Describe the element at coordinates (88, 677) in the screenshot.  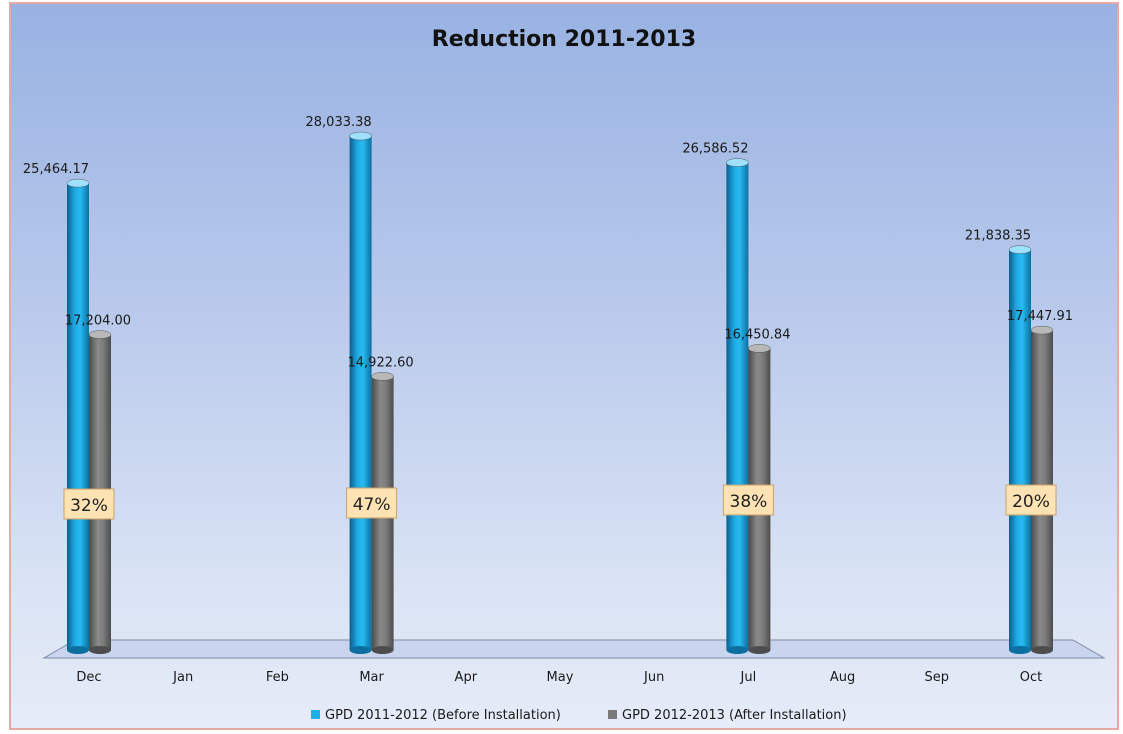
I see `x-tick-label: Dec` at that location.